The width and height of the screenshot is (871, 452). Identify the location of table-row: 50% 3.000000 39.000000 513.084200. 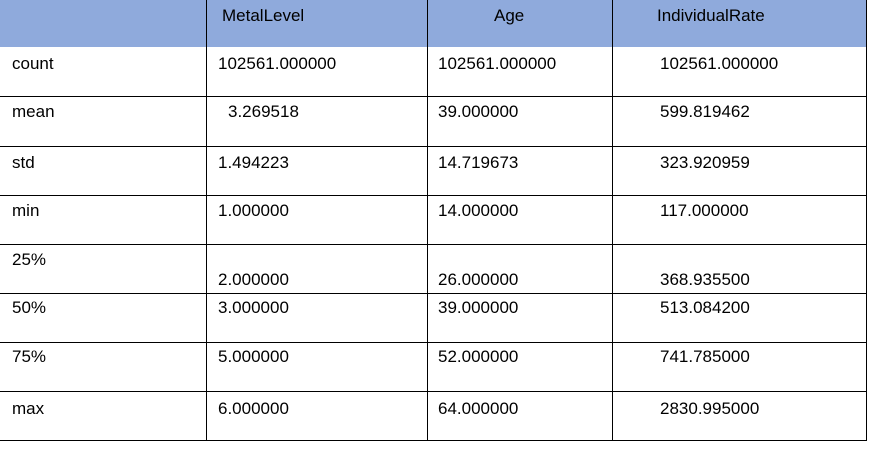
(435, 317).